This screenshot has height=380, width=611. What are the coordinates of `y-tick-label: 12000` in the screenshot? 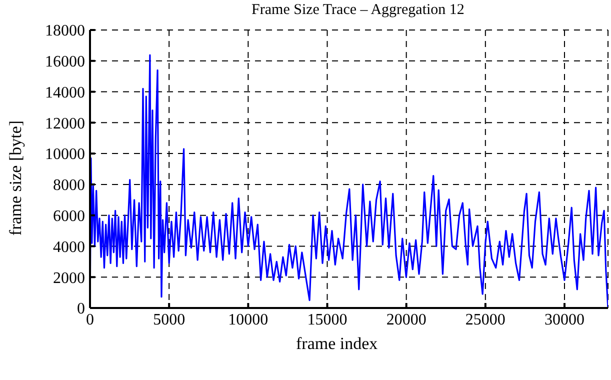 It's located at (65, 123).